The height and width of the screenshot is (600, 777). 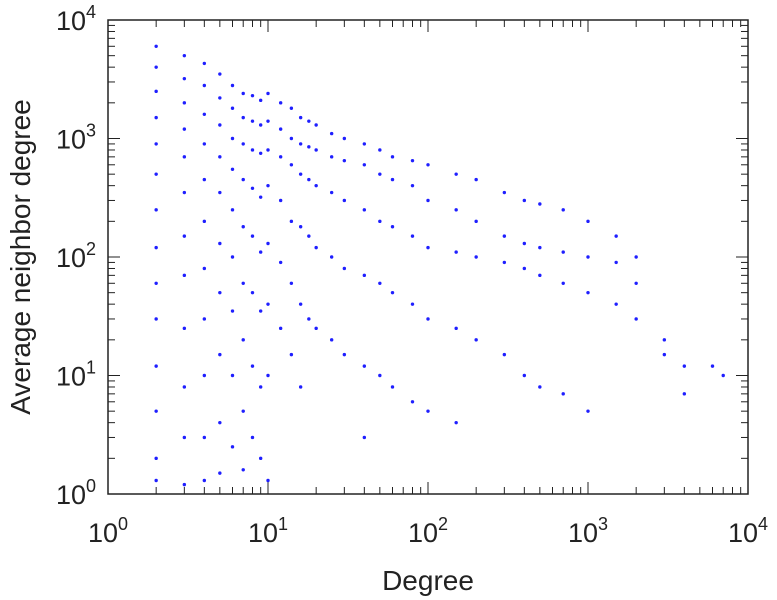 I want to click on y-tick-label: 10³, so click(x=76, y=138).